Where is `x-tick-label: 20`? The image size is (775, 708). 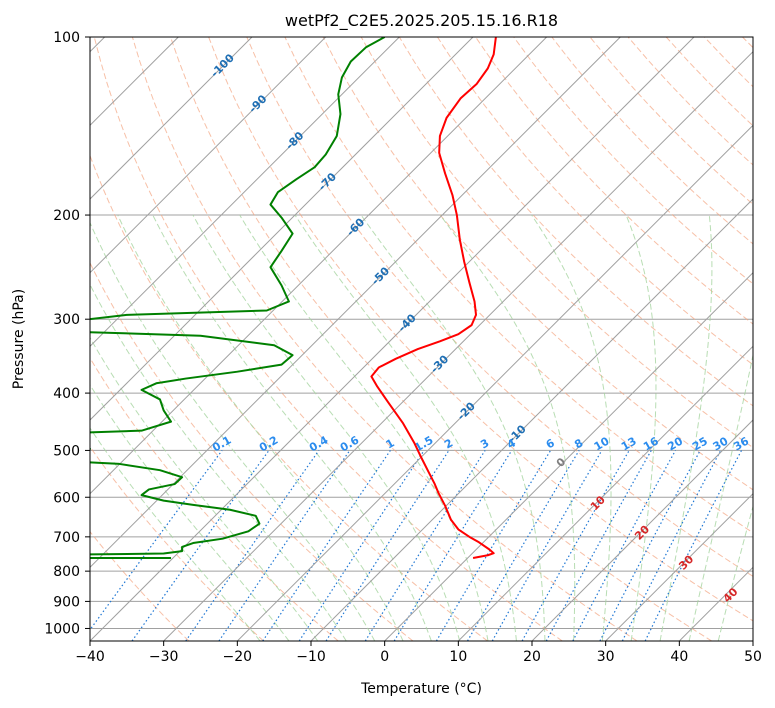
x-tick-label: 20 is located at coordinates (532, 657).